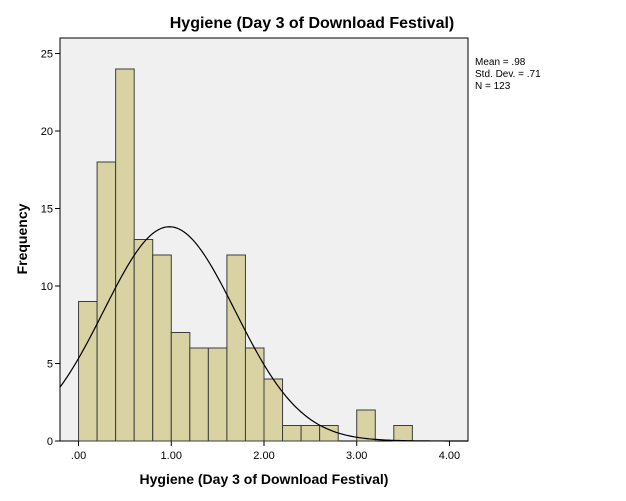 The height and width of the screenshot is (501, 626). What do you see at coordinates (312, 23) in the screenshot?
I see `chart-title: Hygiene (Day 3 of Download Festival)` at bounding box center [312, 23].